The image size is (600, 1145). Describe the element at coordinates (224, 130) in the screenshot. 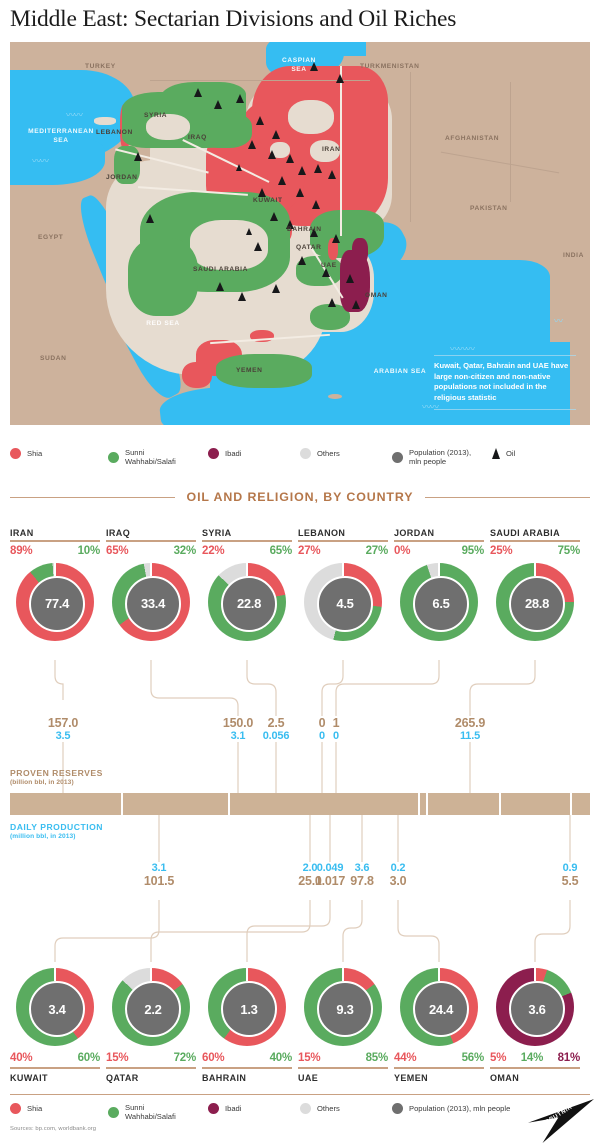

I see `iraq-sunni-region` at that location.